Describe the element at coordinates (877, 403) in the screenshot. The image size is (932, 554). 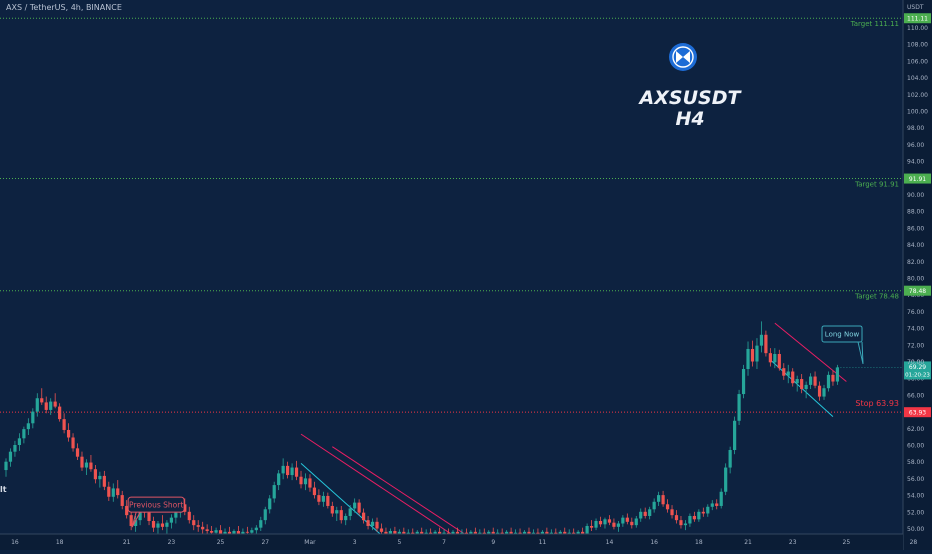
I see `level-label: Stop 63.93` at that location.